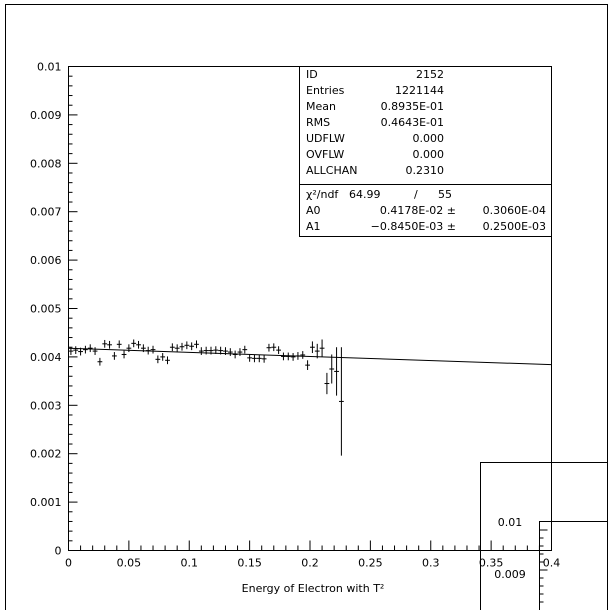 The width and height of the screenshot is (608, 614). I want to click on inset-label-top: 0.01, so click(510, 522).